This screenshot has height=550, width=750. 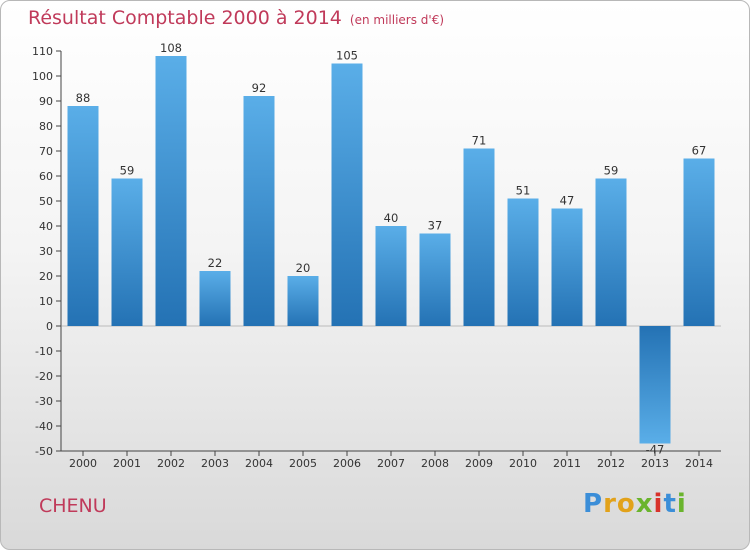 What do you see at coordinates (73, 506) in the screenshot?
I see `place-name: CHENU` at bounding box center [73, 506].